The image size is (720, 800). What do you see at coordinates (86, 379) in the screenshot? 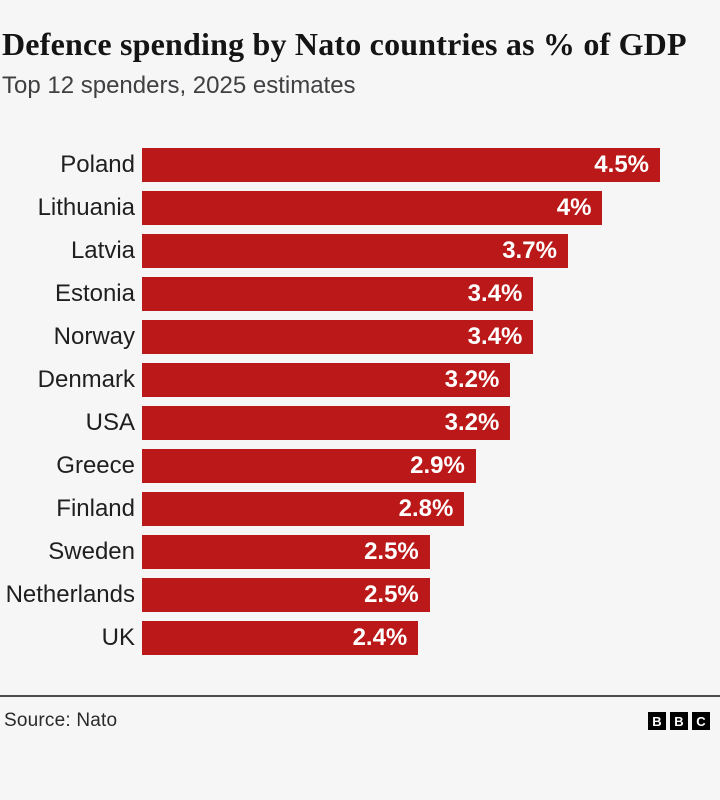
I see `bar-category-label: Denmark` at bounding box center [86, 379].